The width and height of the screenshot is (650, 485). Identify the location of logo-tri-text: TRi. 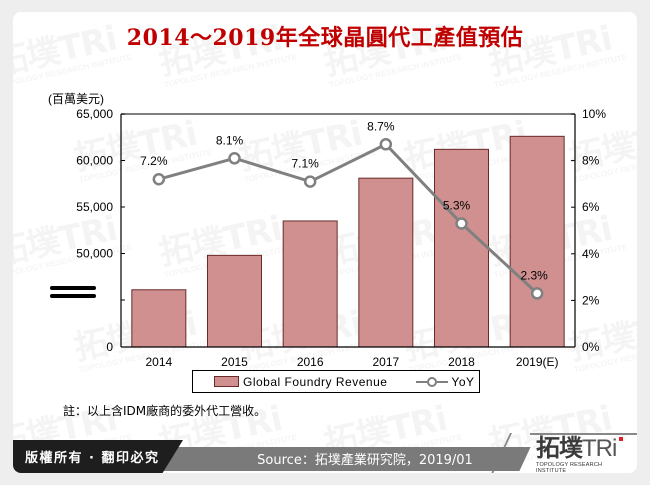
(599, 448).